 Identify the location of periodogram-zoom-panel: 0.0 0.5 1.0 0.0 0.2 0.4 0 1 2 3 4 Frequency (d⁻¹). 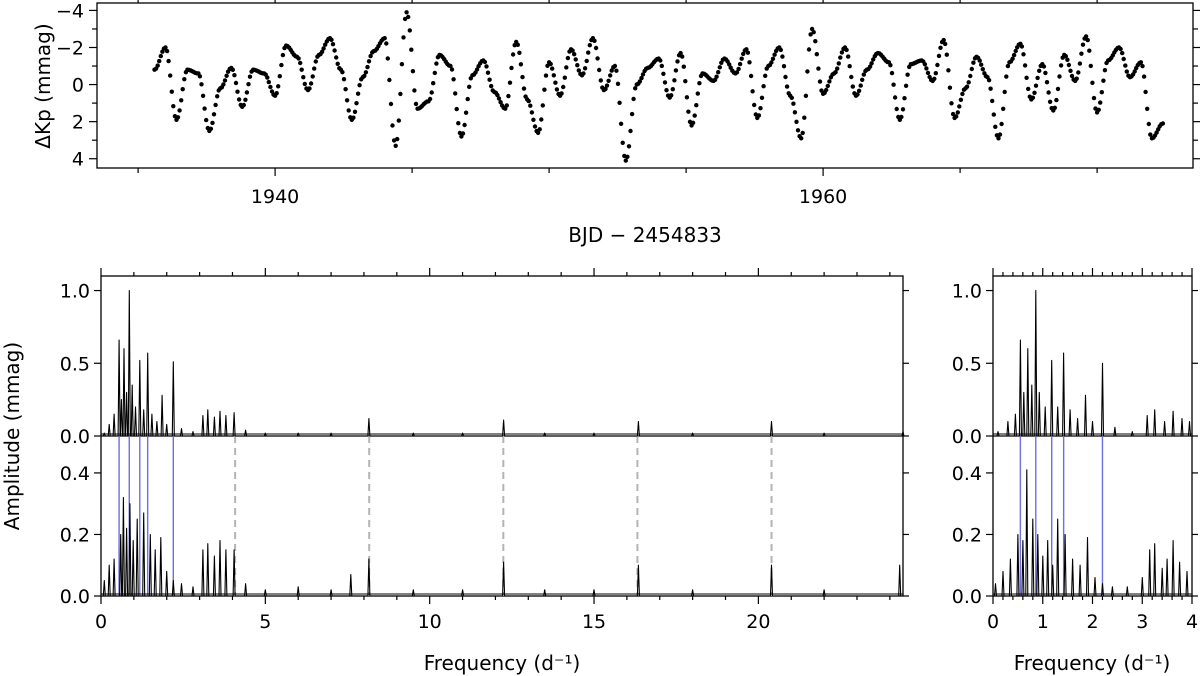
(1075, 471).